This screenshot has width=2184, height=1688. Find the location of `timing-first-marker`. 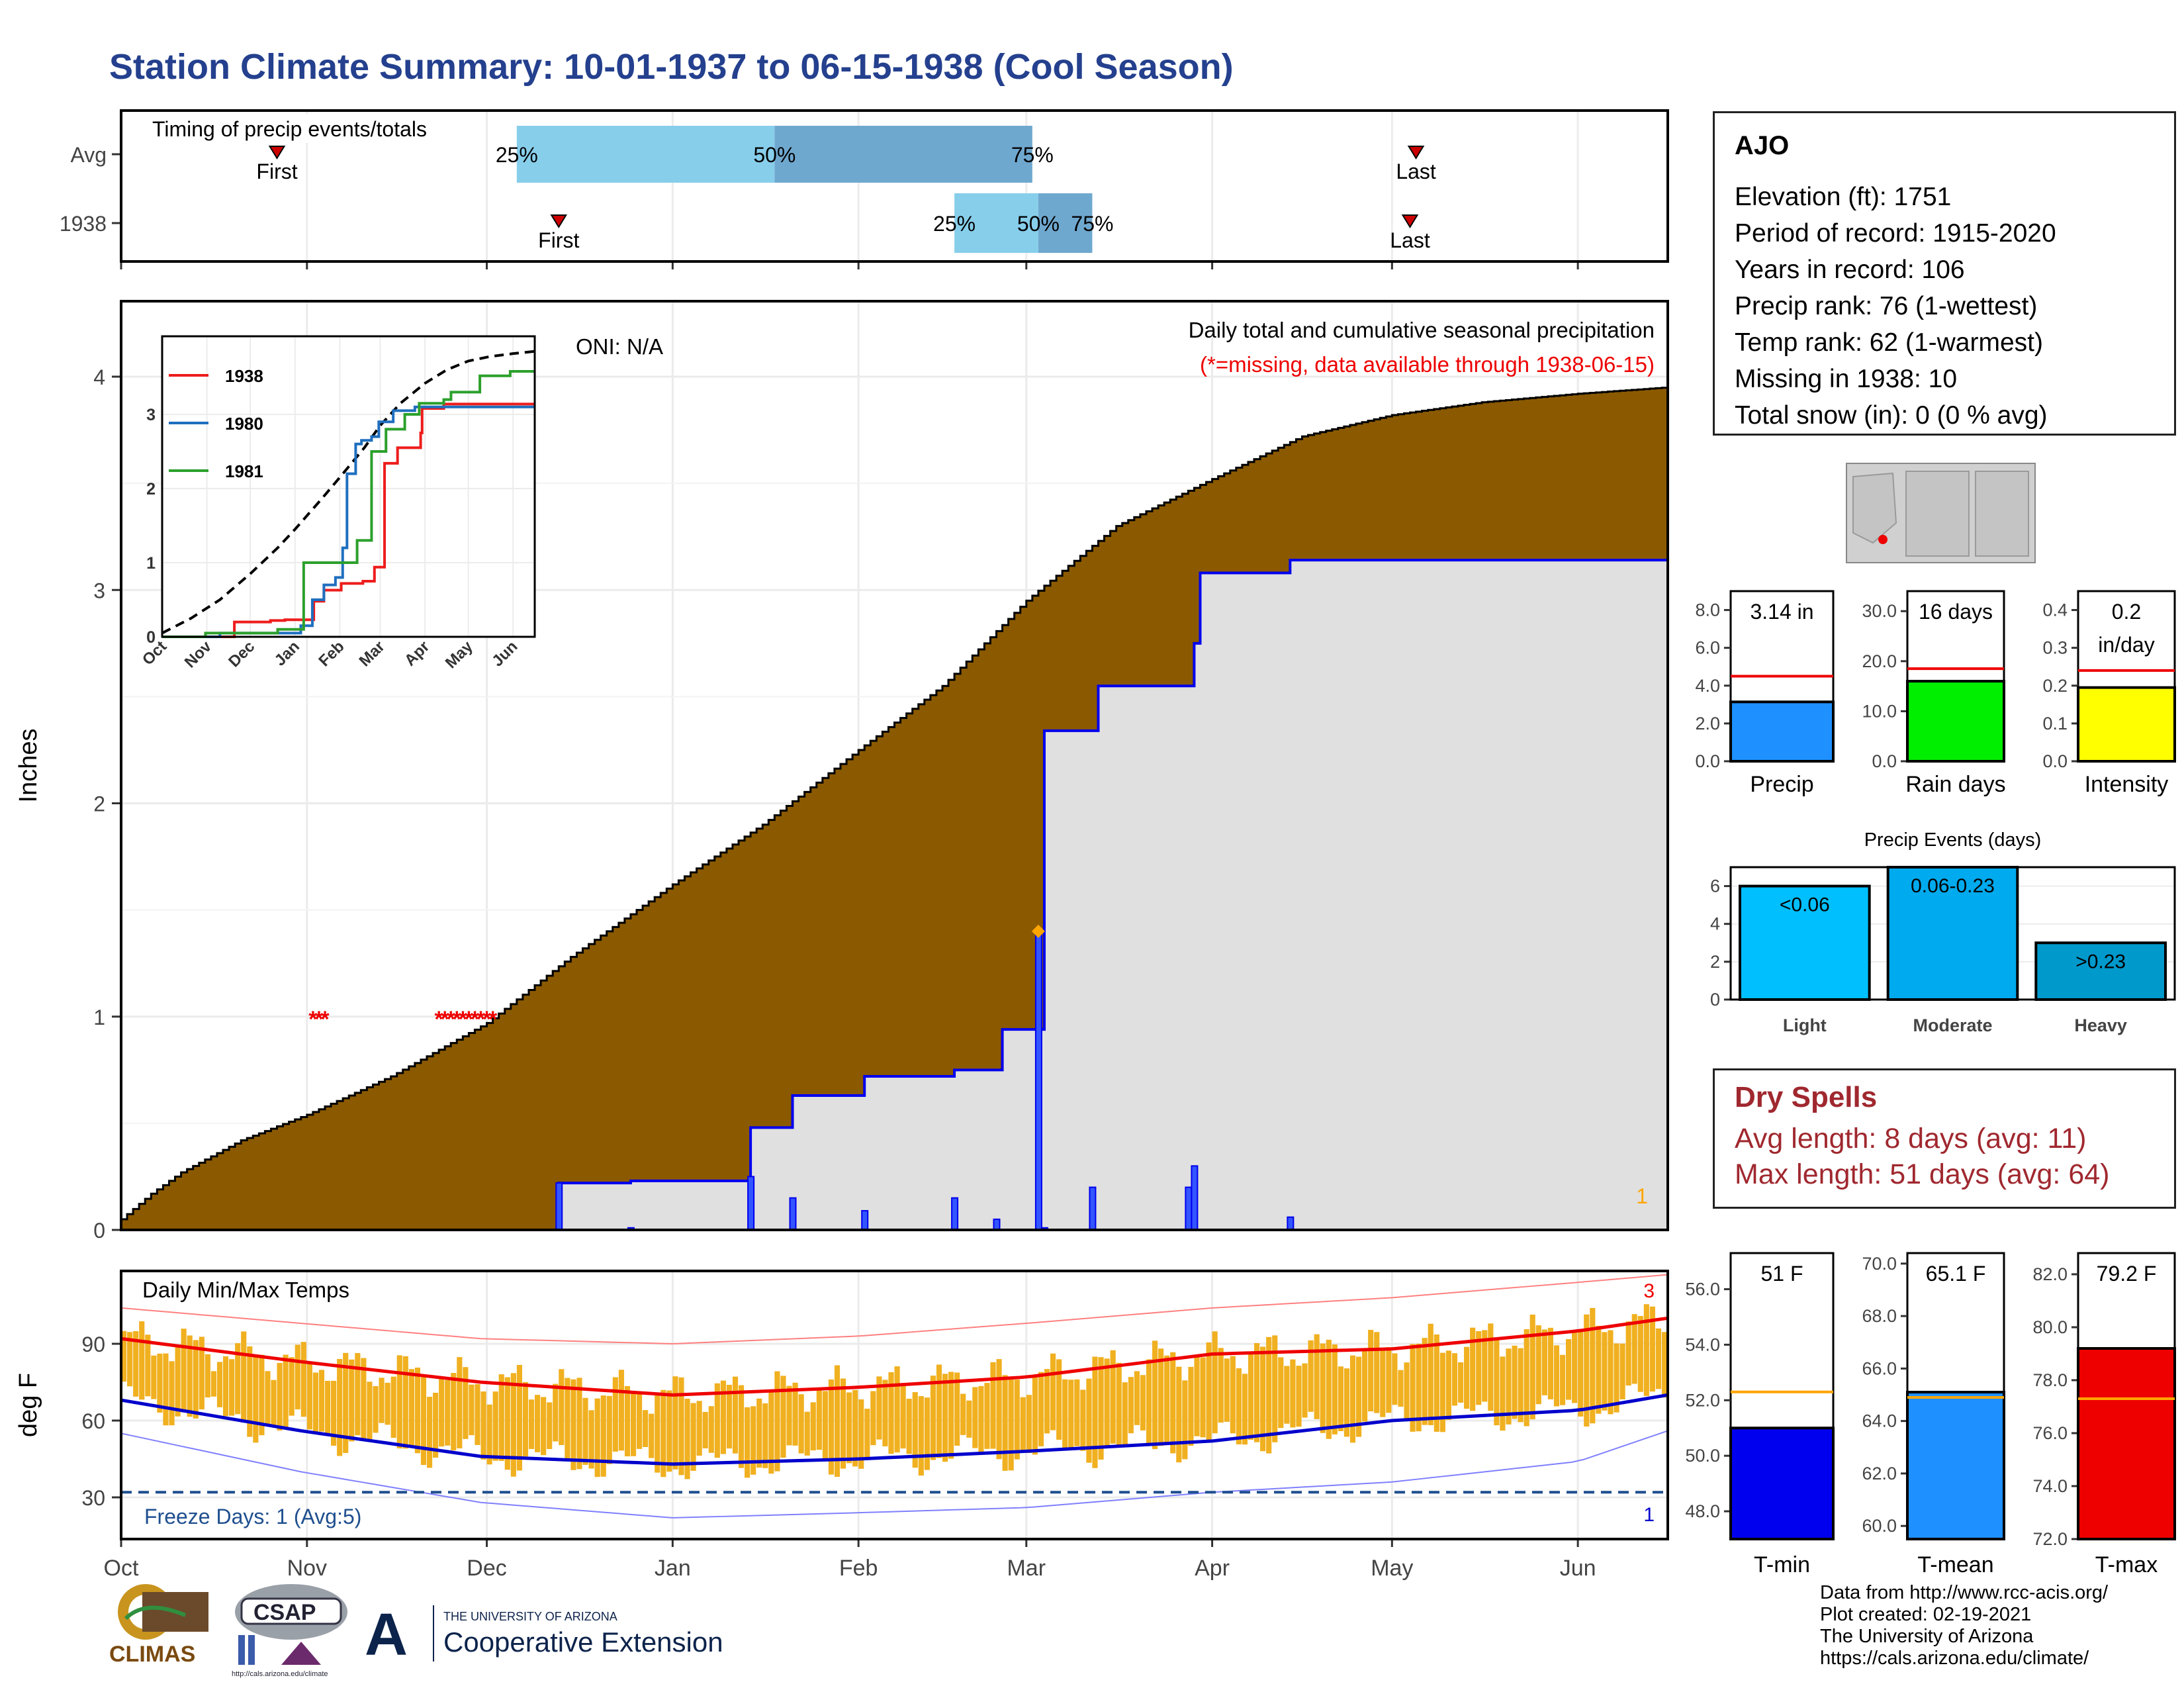

timing-first-marker is located at coordinates (277, 153).